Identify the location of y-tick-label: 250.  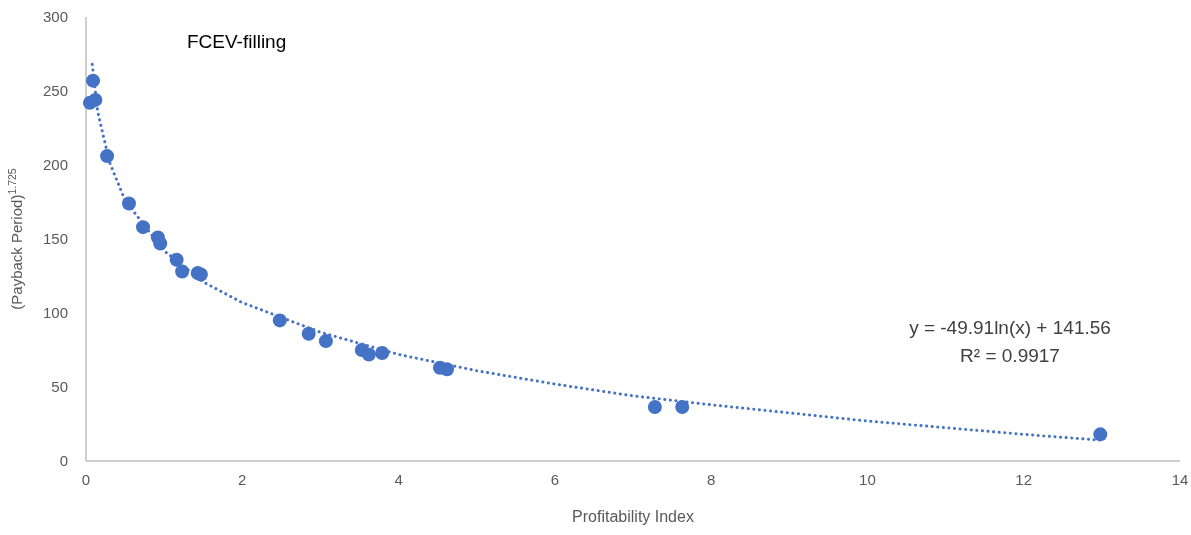
(55, 90).